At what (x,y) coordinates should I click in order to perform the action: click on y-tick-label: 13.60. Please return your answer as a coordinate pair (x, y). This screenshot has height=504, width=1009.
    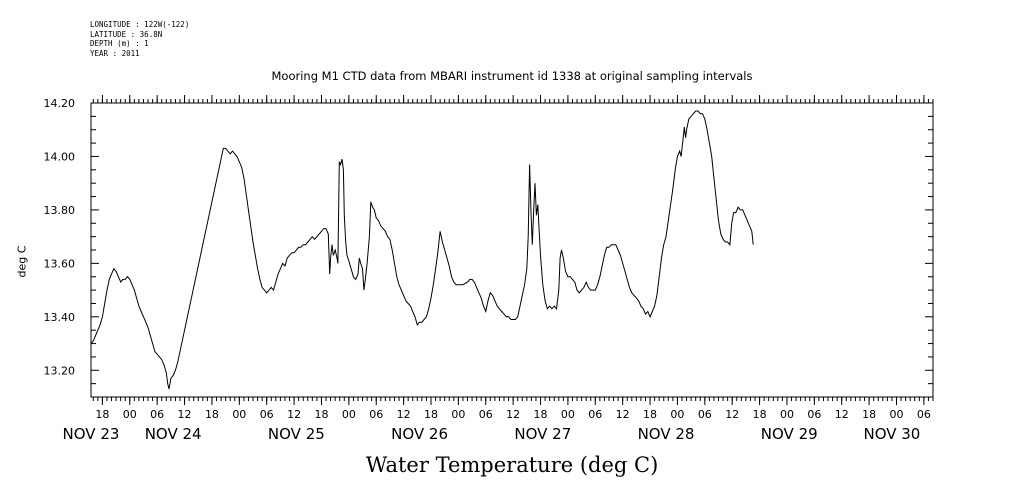
    Looking at the image, I should click on (60, 263).